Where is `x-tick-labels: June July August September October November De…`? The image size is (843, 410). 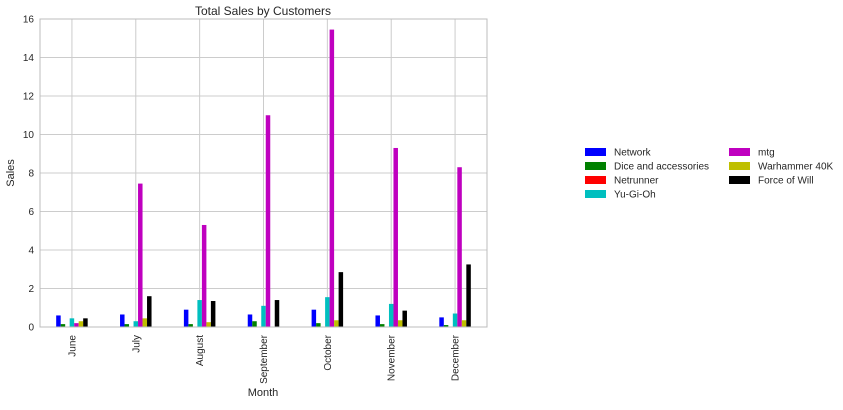
x-tick-labels: June July August September October November De… is located at coordinates (264, 359).